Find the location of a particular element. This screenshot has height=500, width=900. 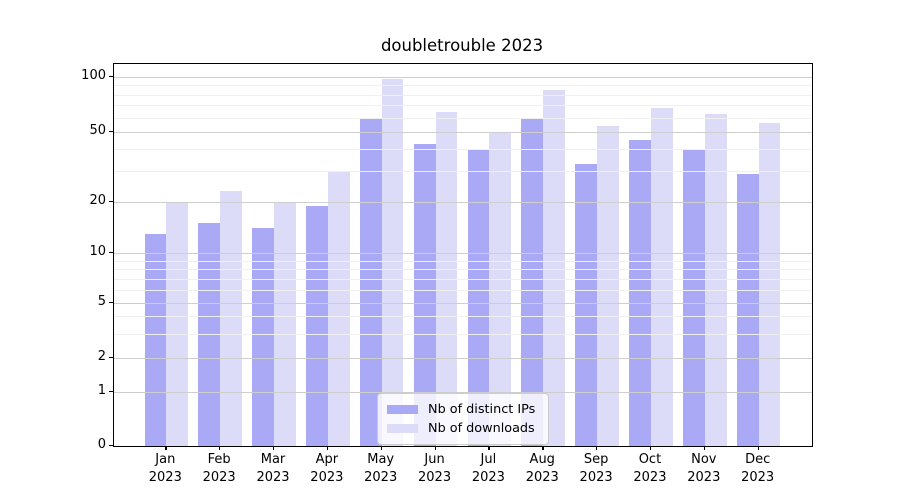

y-tick-label-2: 2 is located at coordinates (101, 356).